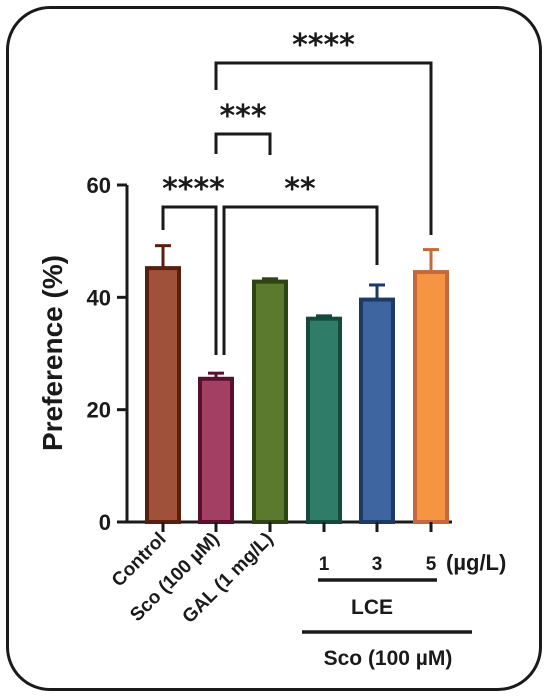  What do you see at coordinates (431, 564) in the screenshot?
I see `x-tick-label: 5` at bounding box center [431, 564].